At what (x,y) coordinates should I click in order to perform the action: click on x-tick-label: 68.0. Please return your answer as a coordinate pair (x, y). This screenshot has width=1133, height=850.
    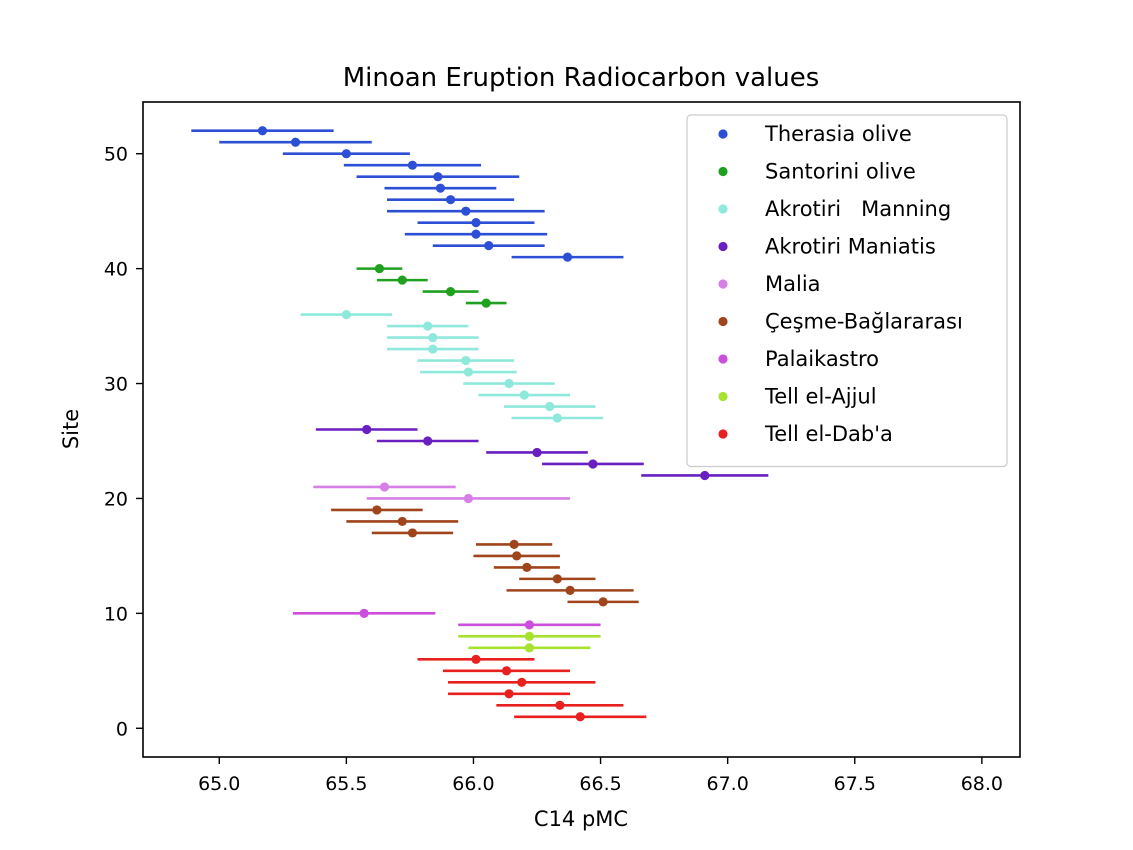
    Looking at the image, I should click on (982, 784).